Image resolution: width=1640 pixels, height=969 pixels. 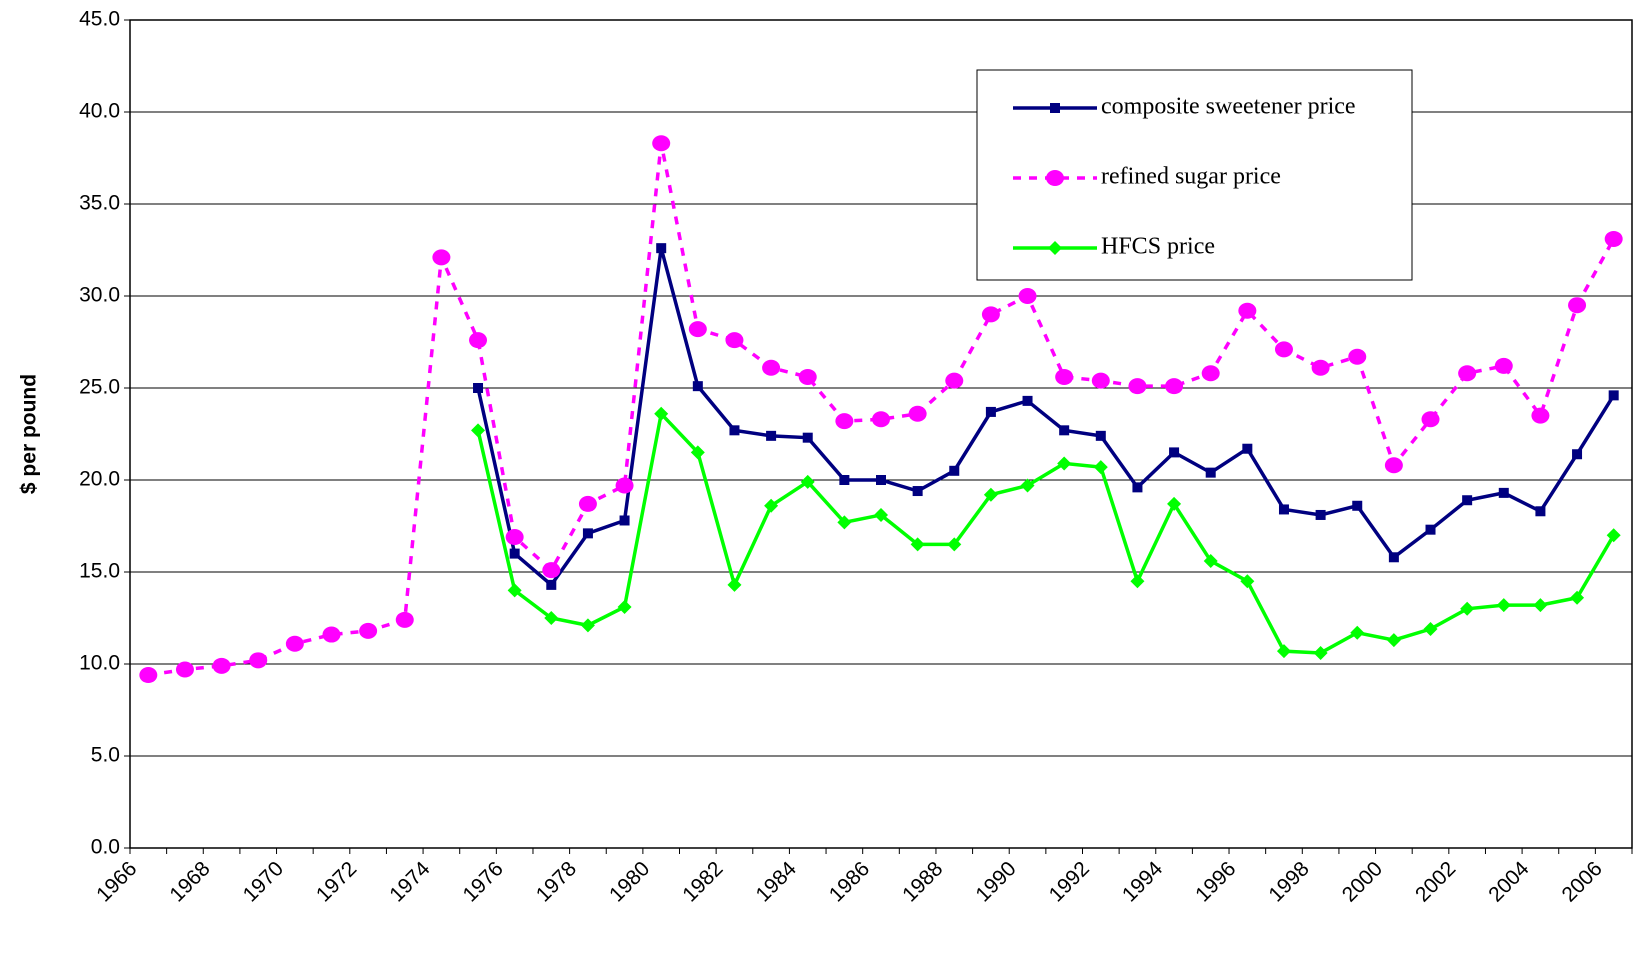 I want to click on x-tick-label: 1994, so click(x=1143, y=882).